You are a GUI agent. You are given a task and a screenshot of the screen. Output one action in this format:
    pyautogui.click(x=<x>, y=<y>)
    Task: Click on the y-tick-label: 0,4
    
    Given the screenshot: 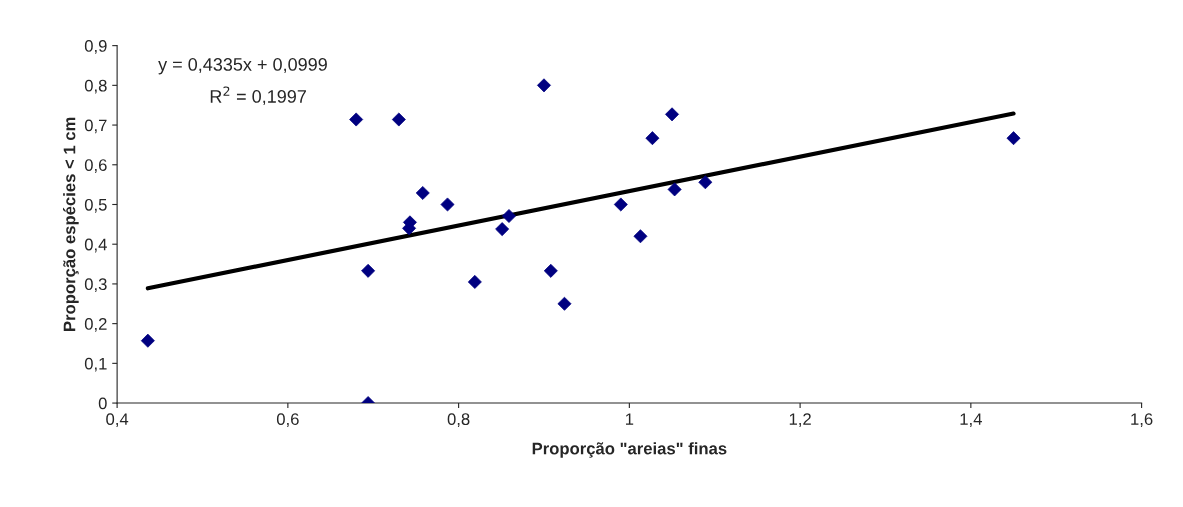 What is the action you would take?
    pyautogui.click(x=95, y=245)
    